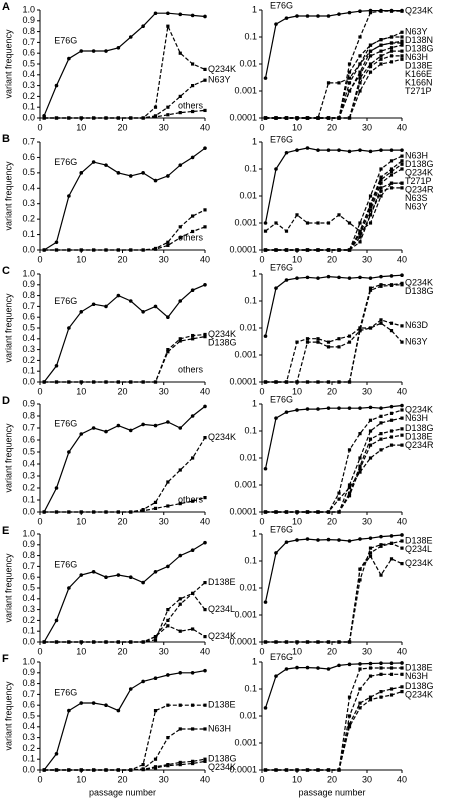 The image size is (452, 800). What do you see at coordinates (243, 381) in the screenshot?
I see `y-tick-label: 0.0001` at bounding box center [243, 381].